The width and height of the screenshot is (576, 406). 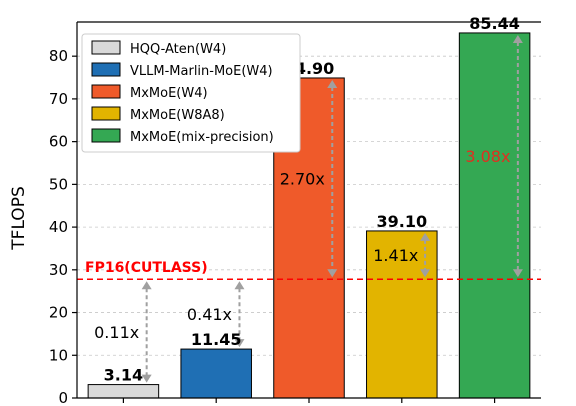 What do you see at coordinates (494, 23) in the screenshot?
I see `bar-value-label: 85.44` at bounding box center [494, 23].